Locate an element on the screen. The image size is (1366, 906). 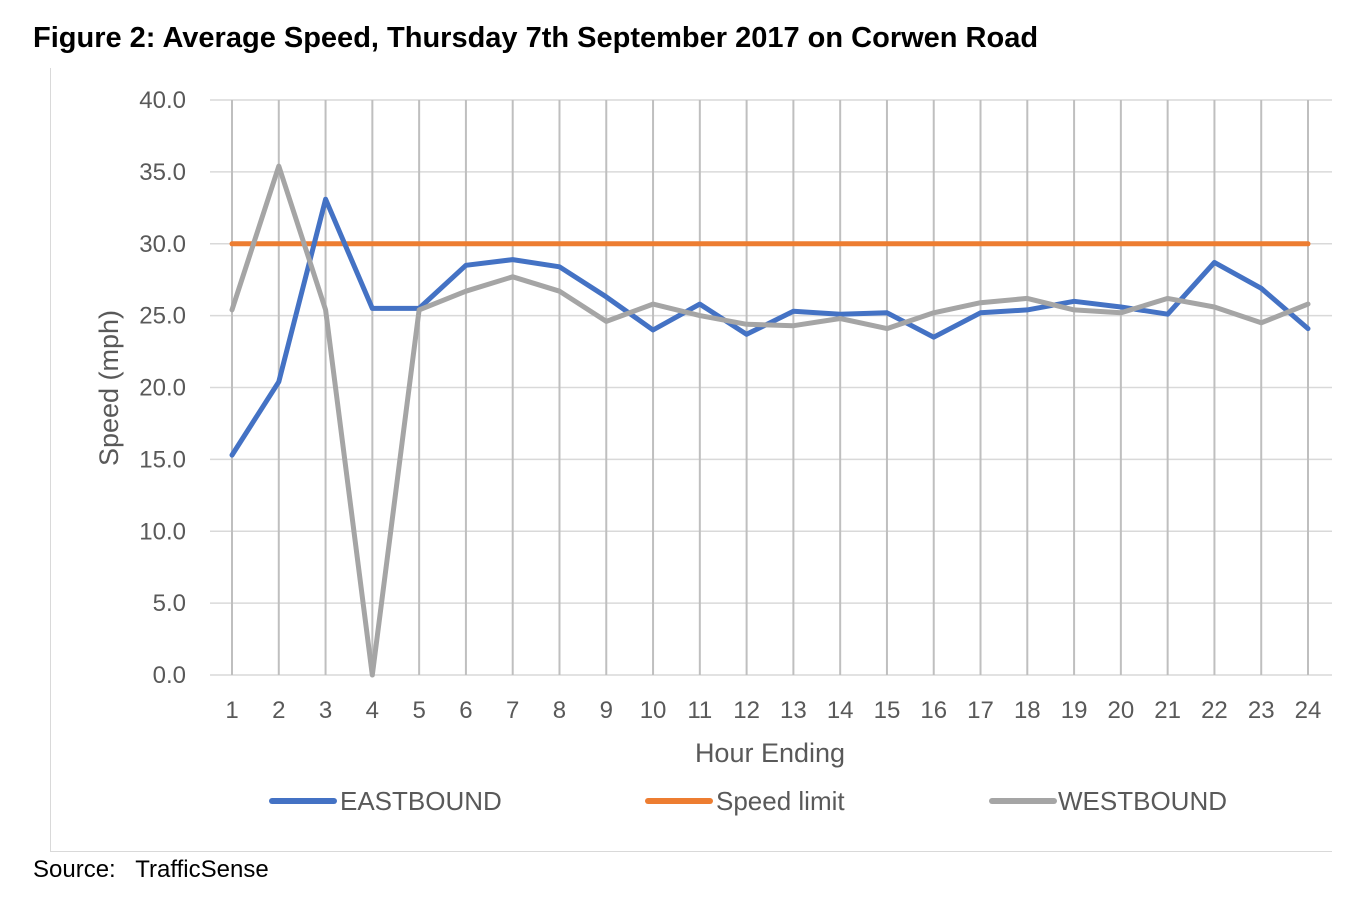
x-tick-label: 15 is located at coordinates (887, 710).